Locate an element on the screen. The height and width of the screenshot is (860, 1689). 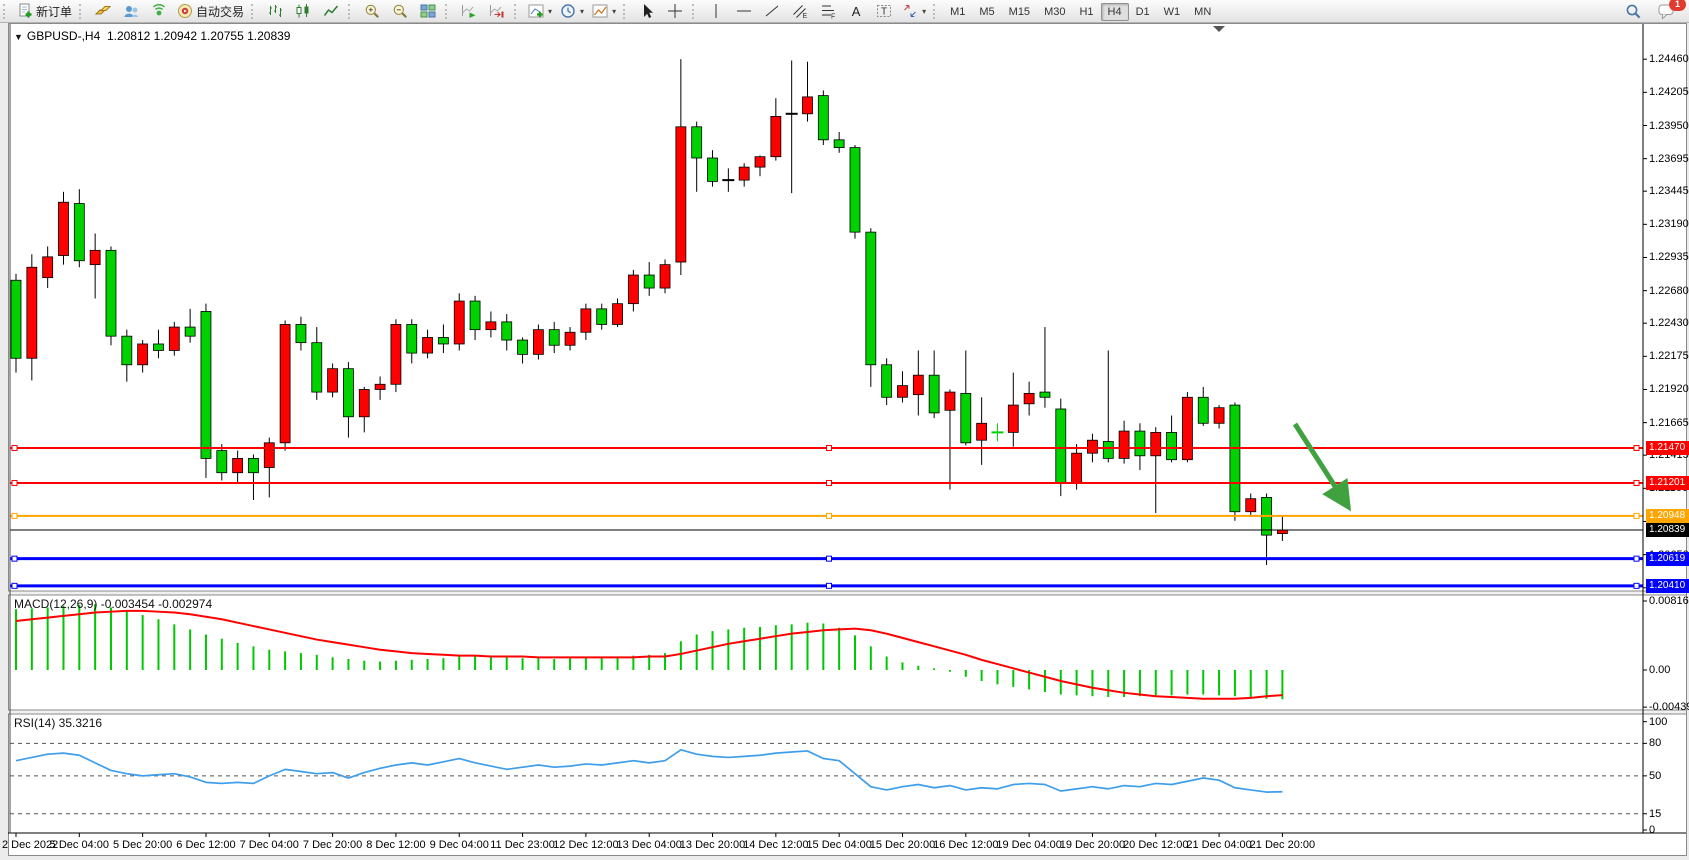
time-axis-label: 5 Dec 04:00 is located at coordinates (79, 845).